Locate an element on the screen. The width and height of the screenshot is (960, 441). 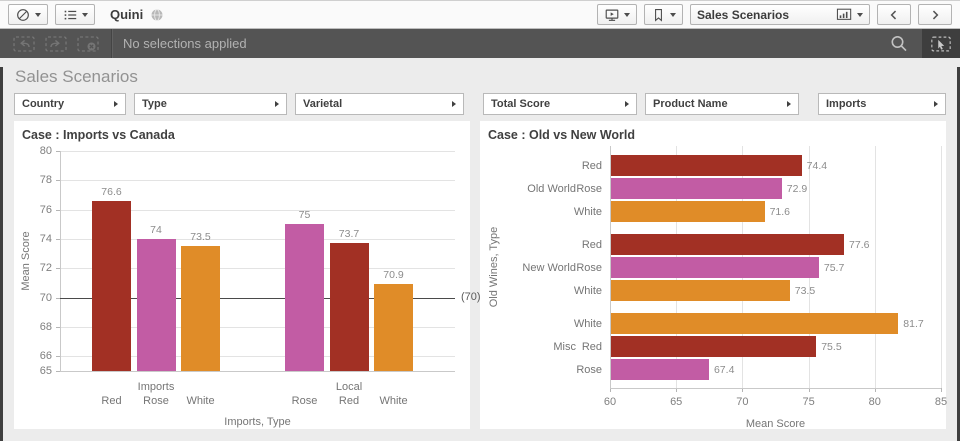
compass-icon is located at coordinates (23, 15).